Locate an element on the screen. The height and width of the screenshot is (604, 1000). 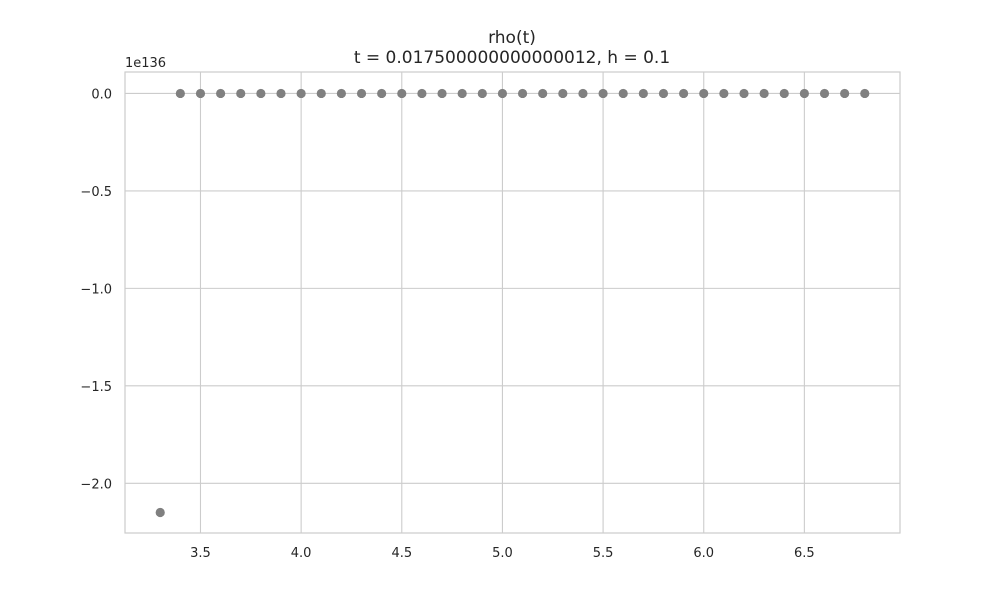
y-tick-label: −0.5 is located at coordinates (96, 192).